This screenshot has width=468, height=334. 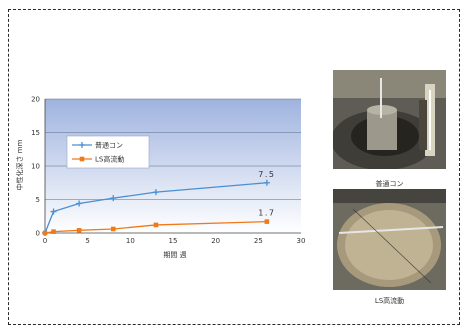 What do you see at coordinates (266, 174) in the screenshot?
I see `end-label-0: 7.5` at bounding box center [266, 174].